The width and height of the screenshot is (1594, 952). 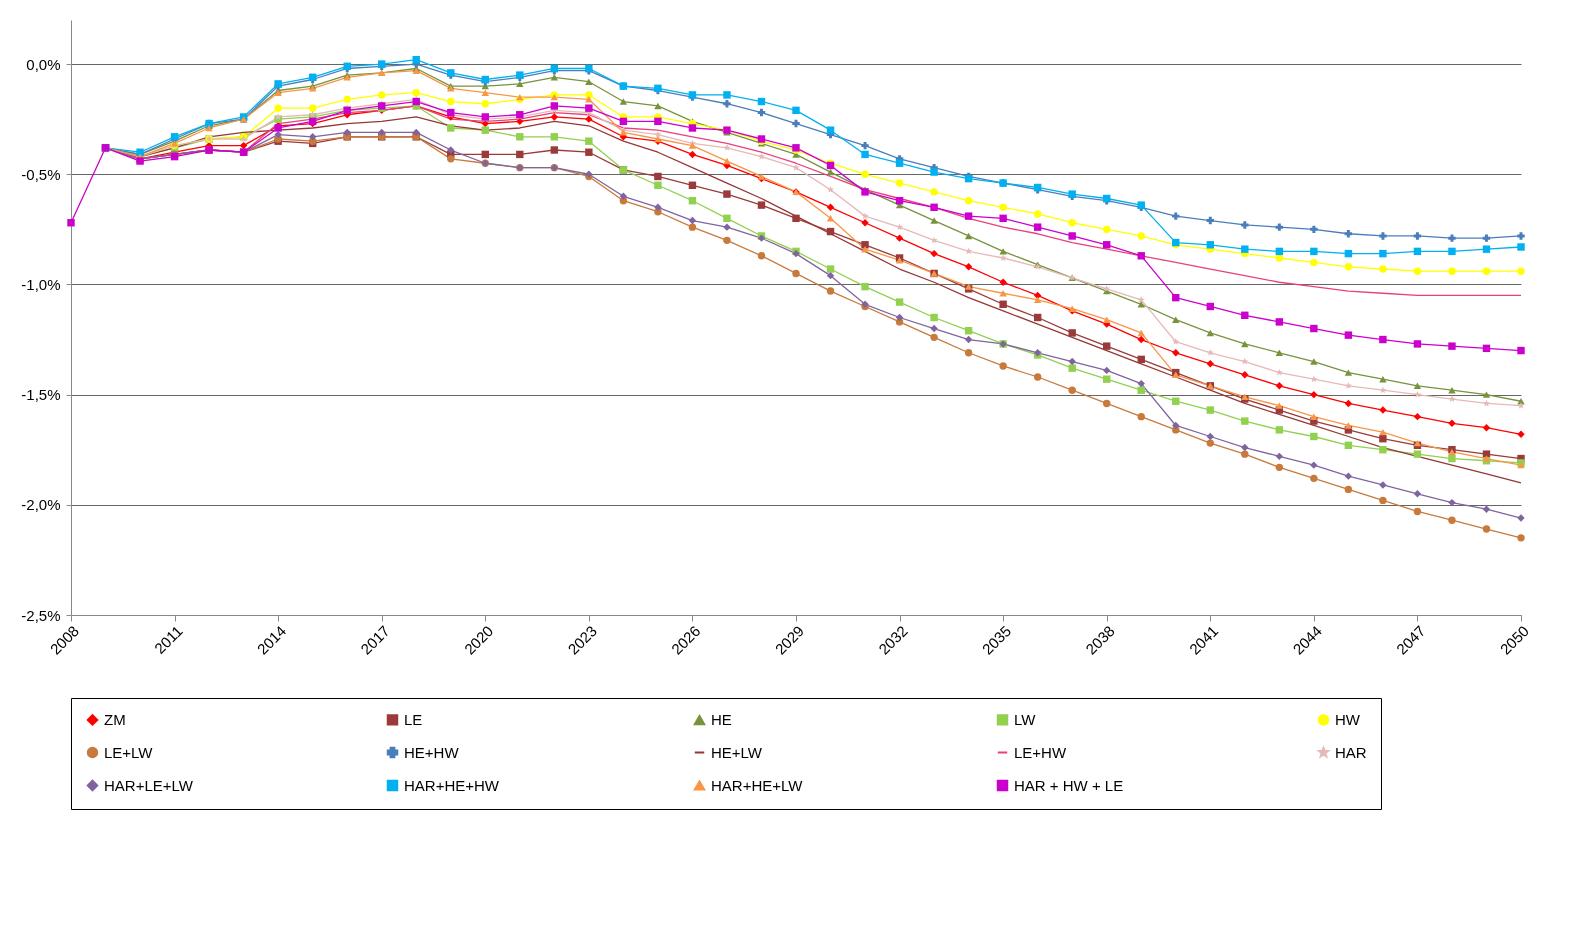 What do you see at coordinates (43, 64) in the screenshot?
I see `y-tick-label: 0,0%` at bounding box center [43, 64].